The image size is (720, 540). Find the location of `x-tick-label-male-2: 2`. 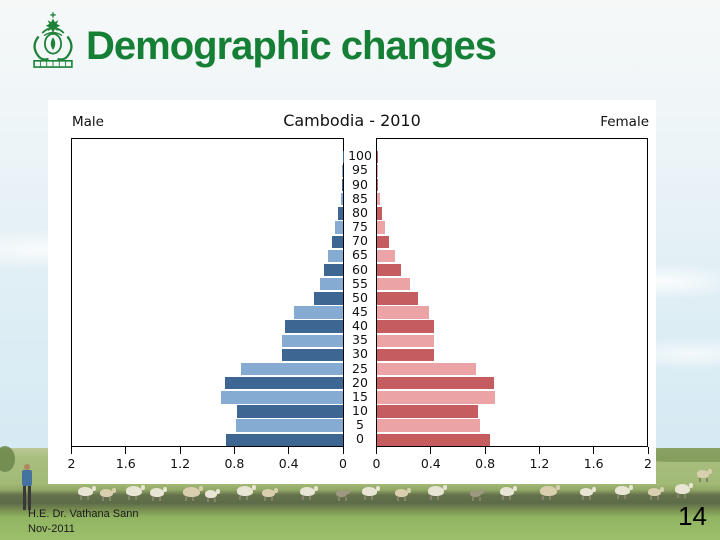

x-tick-label-male-2: 2 is located at coordinates (71, 463).